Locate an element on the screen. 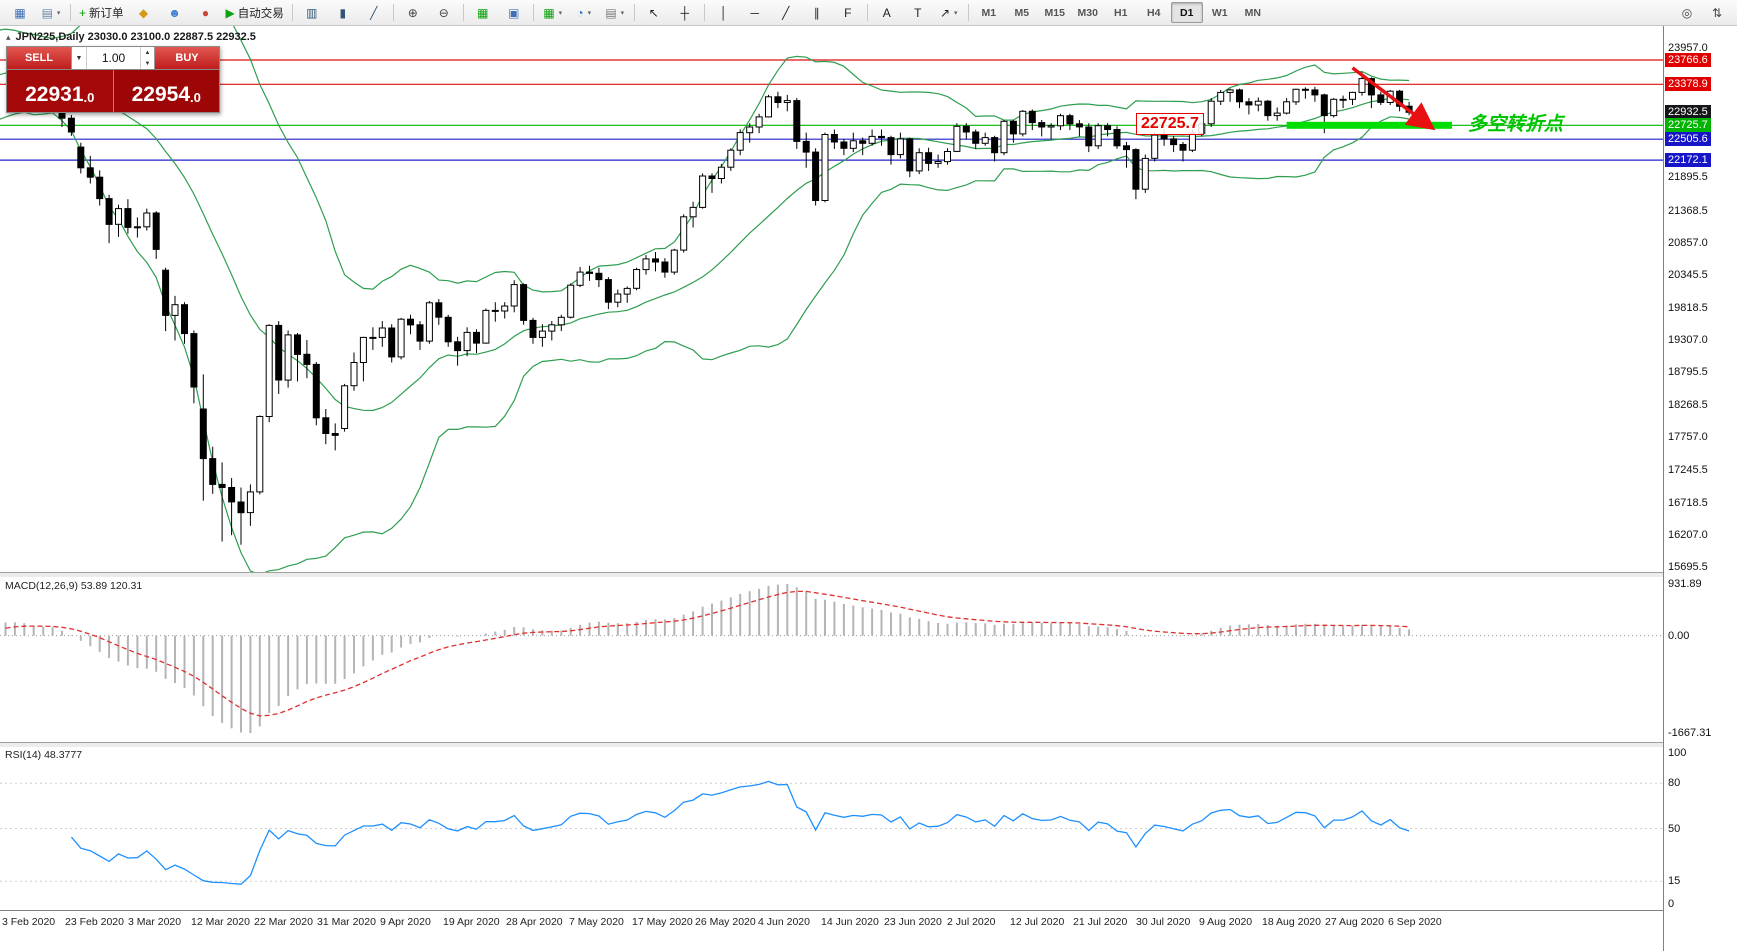  buy-price-display: 22954 .0 is located at coordinates (165, 91).